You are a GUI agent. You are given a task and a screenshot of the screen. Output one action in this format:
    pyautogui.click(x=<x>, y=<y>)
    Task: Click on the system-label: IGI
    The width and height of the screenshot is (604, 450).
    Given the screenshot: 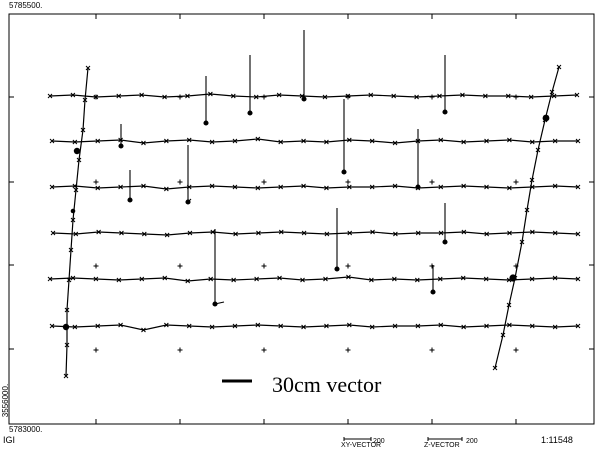 What is the action you would take?
    pyautogui.click(x=9, y=440)
    